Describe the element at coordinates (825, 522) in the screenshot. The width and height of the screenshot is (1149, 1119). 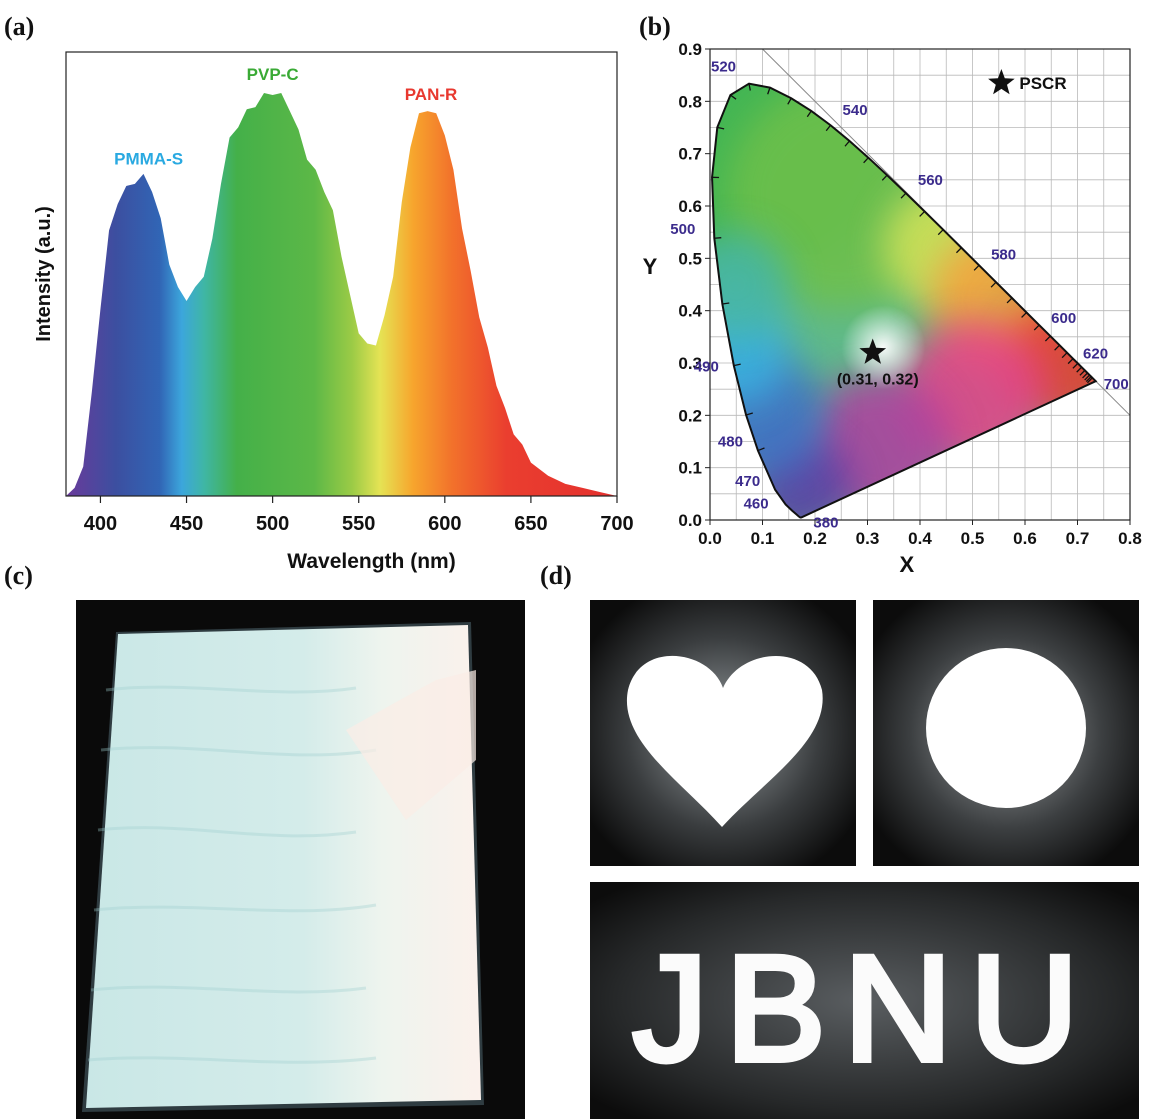
I see `wavelength-label-380: 380` at that location.